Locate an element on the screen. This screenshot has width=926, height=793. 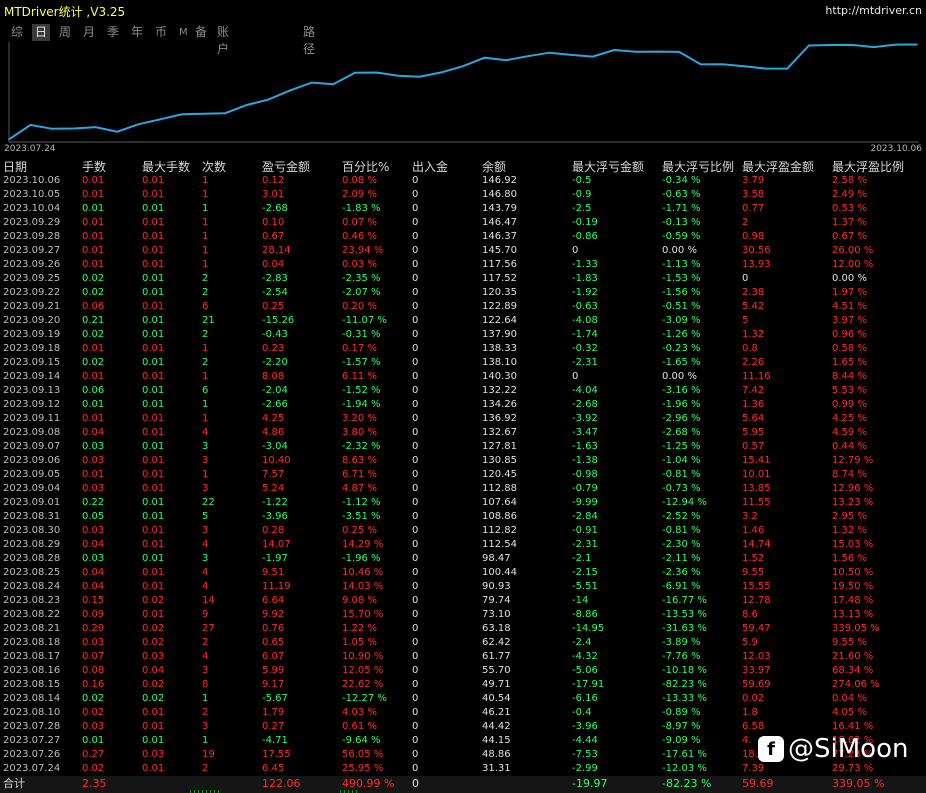
cell-max-float-loss-pct: -0.81 % is located at coordinates (681, 474).